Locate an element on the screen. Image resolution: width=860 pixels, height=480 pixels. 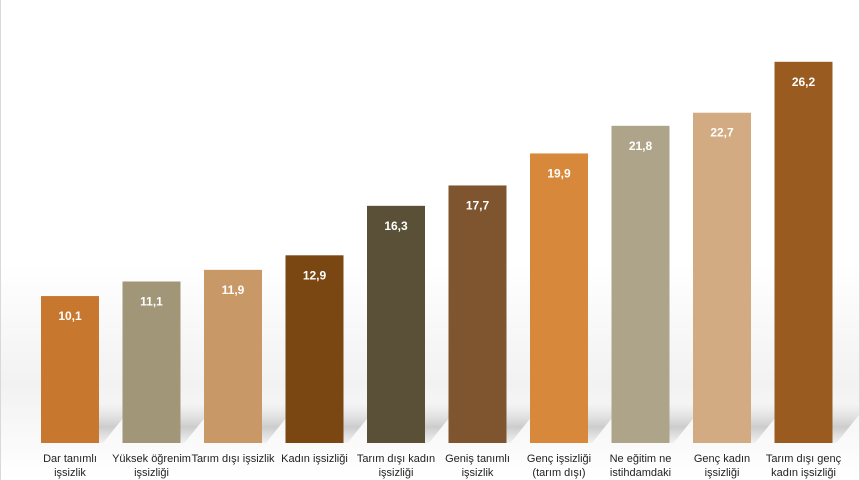
value-label-8: 22,7 is located at coordinates (722, 133).